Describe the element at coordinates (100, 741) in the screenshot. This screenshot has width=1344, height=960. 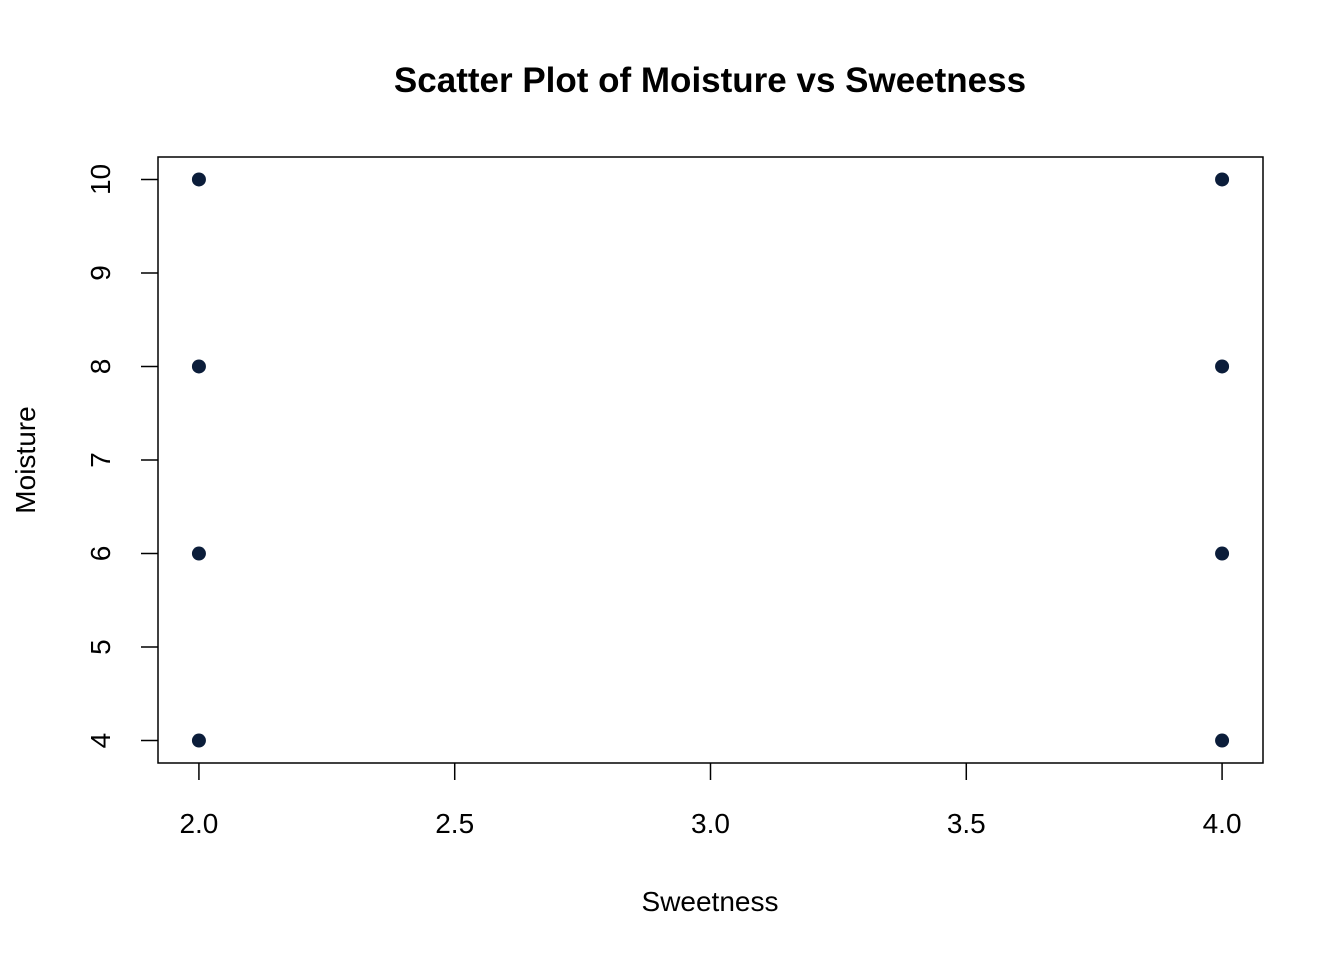
I see `y-tick-label: 4` at that location.